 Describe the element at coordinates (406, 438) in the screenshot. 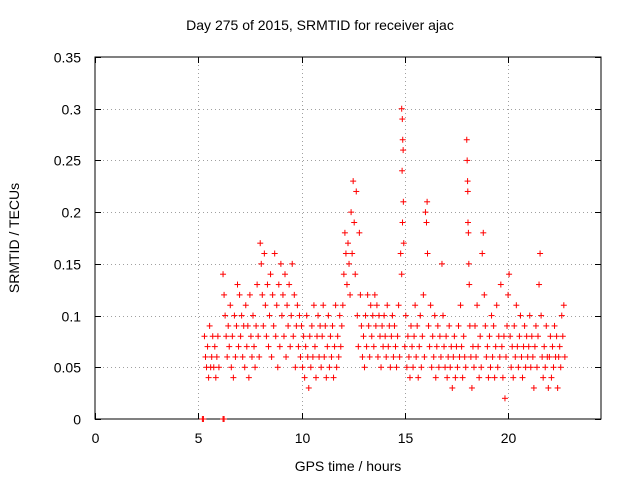

I see `x-tick-label: 15` at that location.